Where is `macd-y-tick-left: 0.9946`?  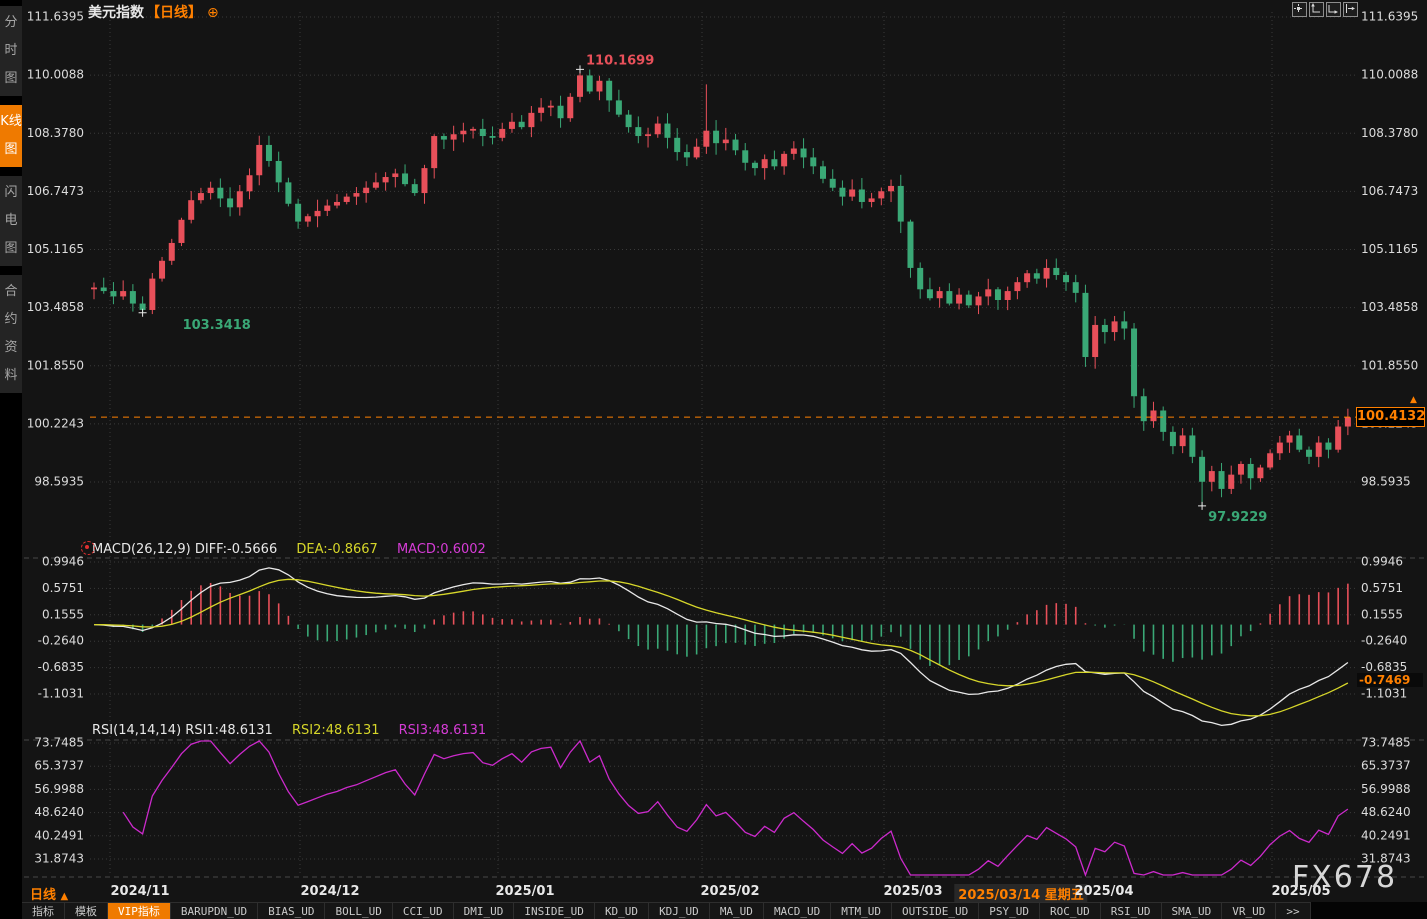
macd-y-tick-left: 0.9946 is located at coordinates (63, 561).